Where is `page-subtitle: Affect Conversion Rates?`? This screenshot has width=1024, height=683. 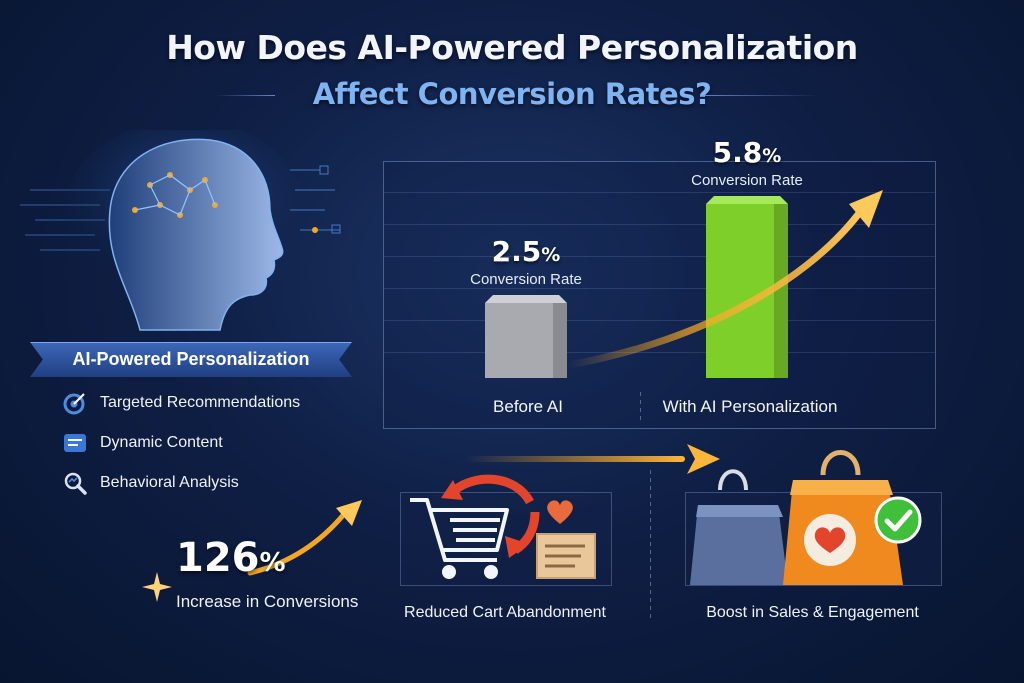
page-subtitle: Affect Conversion Rates? is located at coordinates (512, 94).